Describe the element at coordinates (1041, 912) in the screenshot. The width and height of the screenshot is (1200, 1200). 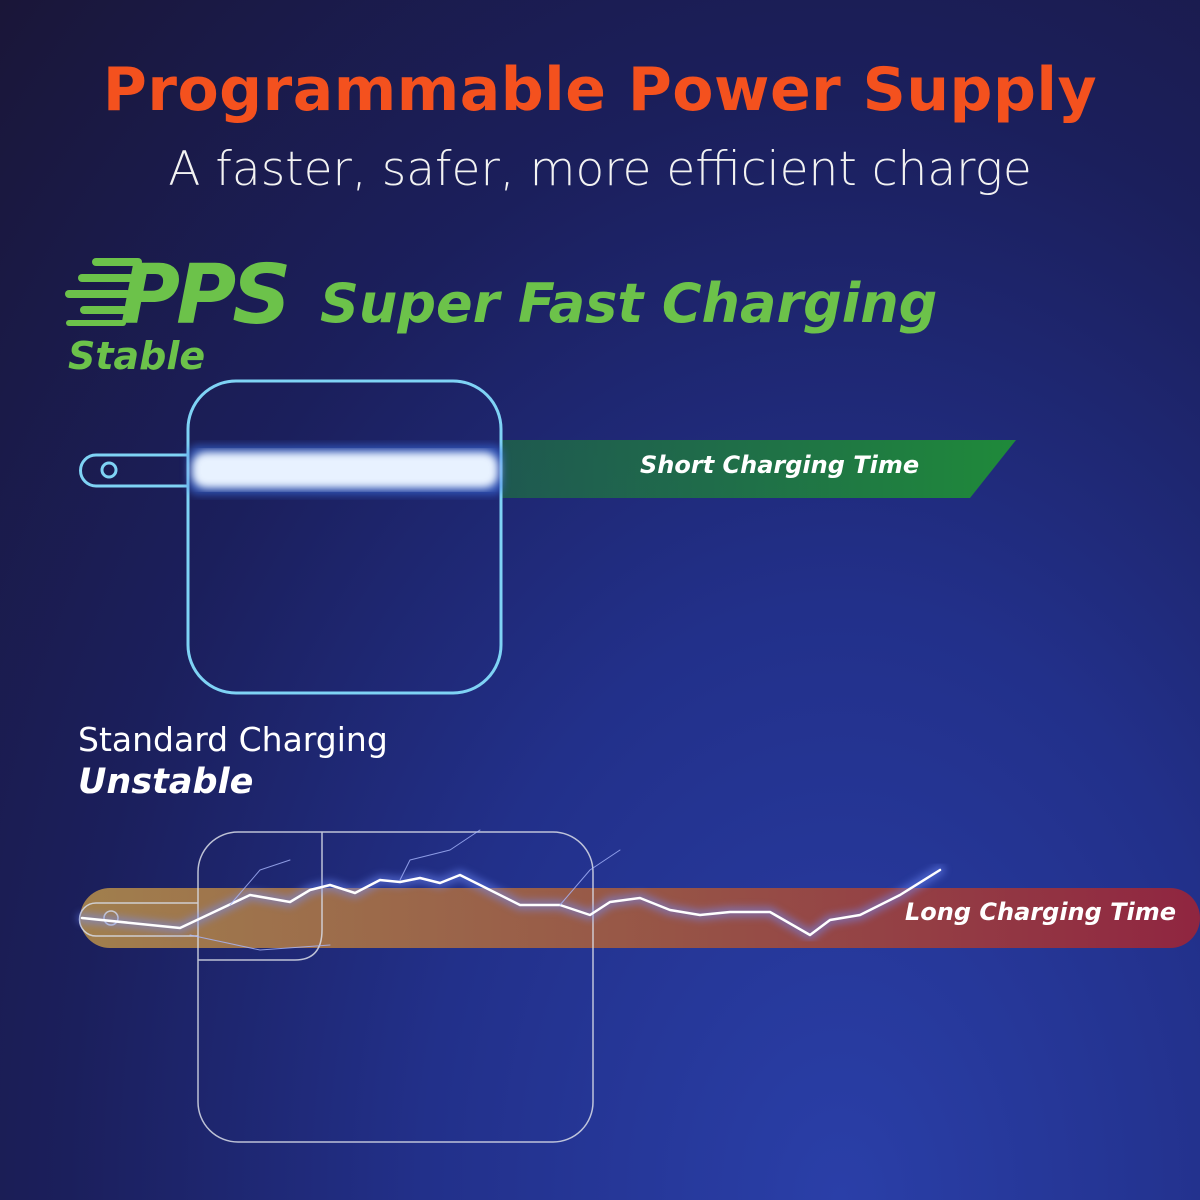
I see `long-charging-label: Long Charging Time` at that location.